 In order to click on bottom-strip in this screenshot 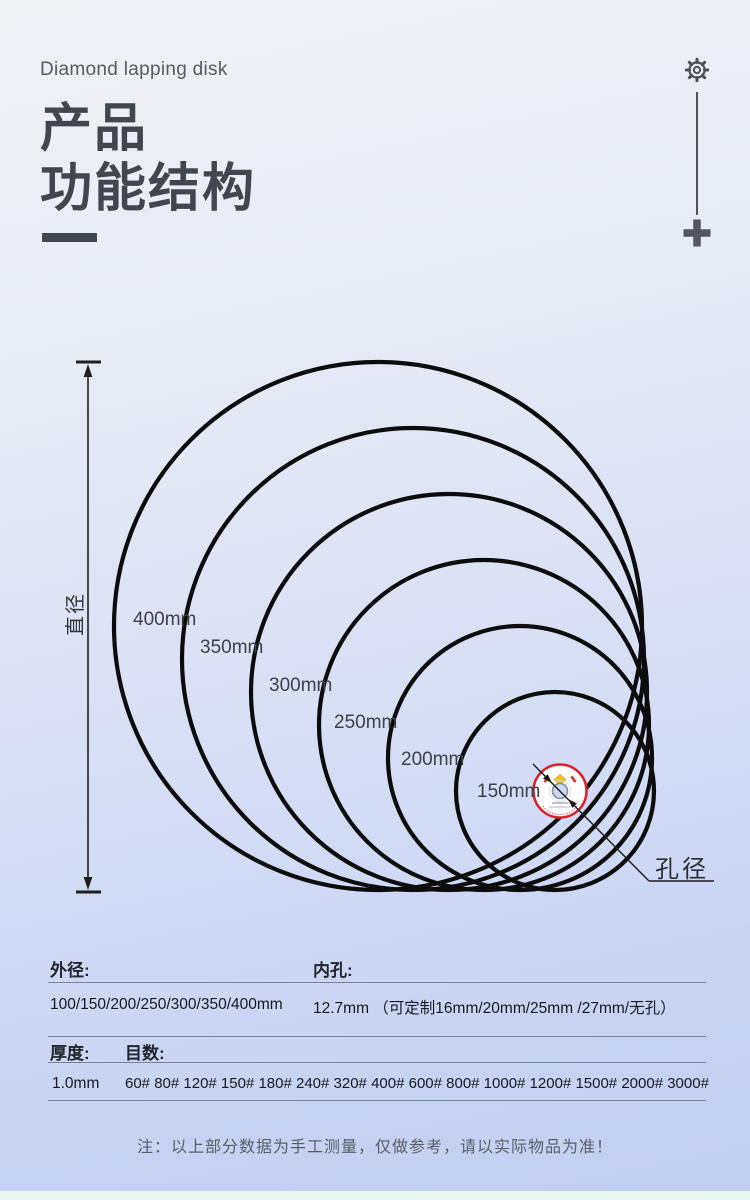, I will do `click(375, 1195)`.